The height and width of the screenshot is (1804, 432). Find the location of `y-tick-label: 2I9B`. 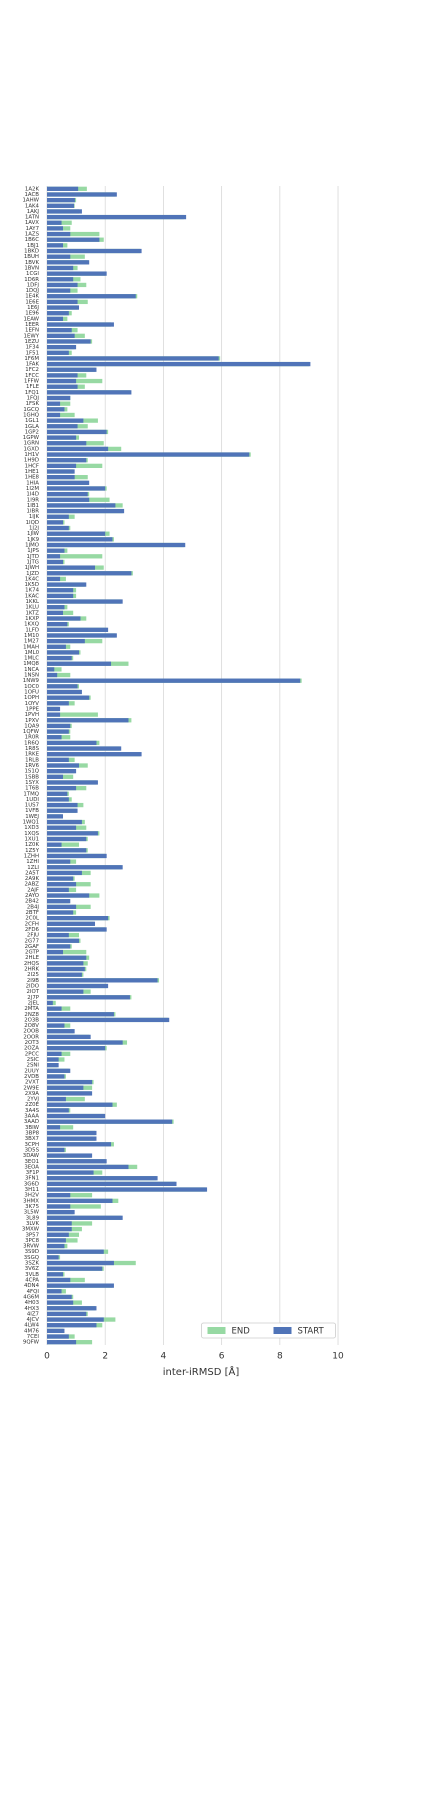

y-tick-label: 2I9B is located at coordinates (33, 981).